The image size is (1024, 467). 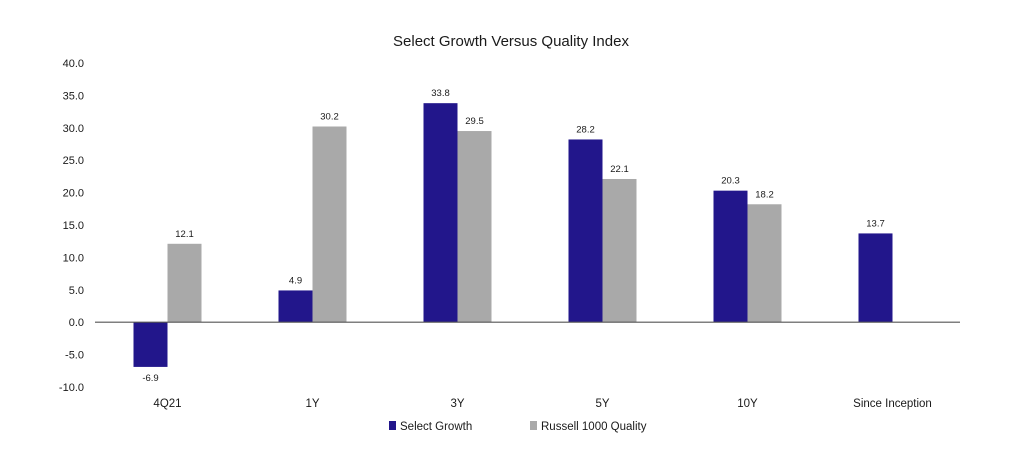 I want to click on legend-item-select-growth: Select Growth, so click(x=430, y=427).